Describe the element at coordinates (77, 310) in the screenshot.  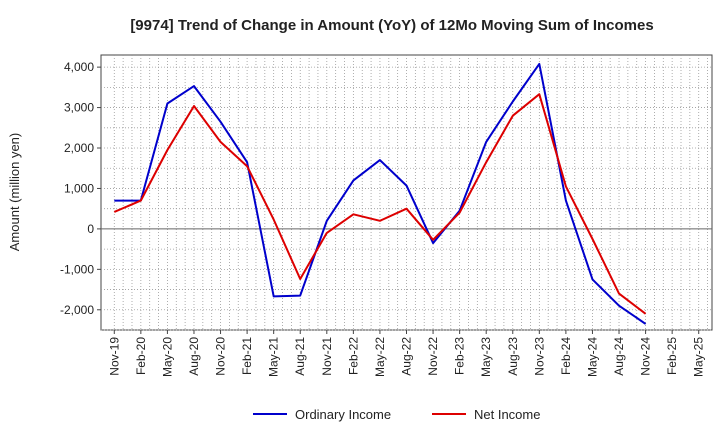
I see `y-tick-label: -2,000` at that location.